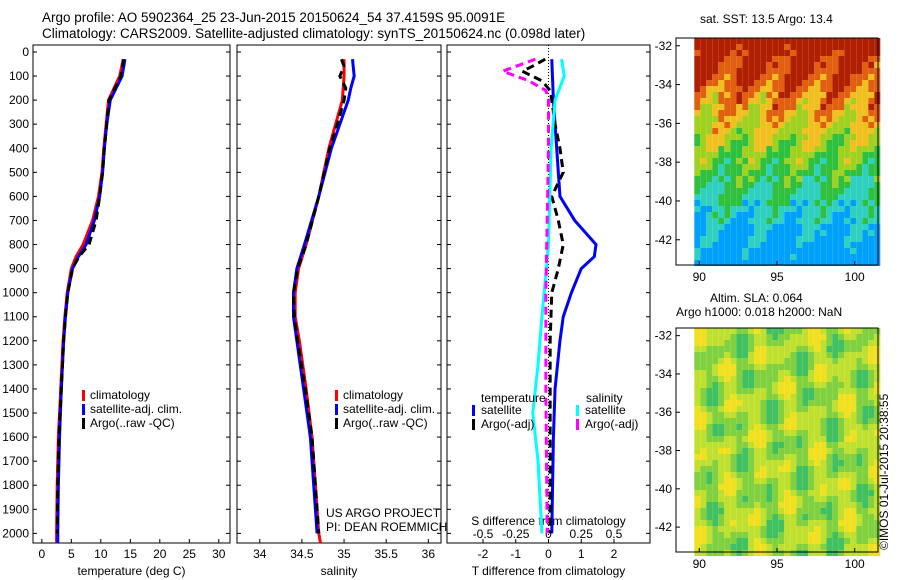  What do you see at coordinates (516, 534) in the screenshot?
I see `s-tick-label: -0.25` at bounding box center [516, 534].